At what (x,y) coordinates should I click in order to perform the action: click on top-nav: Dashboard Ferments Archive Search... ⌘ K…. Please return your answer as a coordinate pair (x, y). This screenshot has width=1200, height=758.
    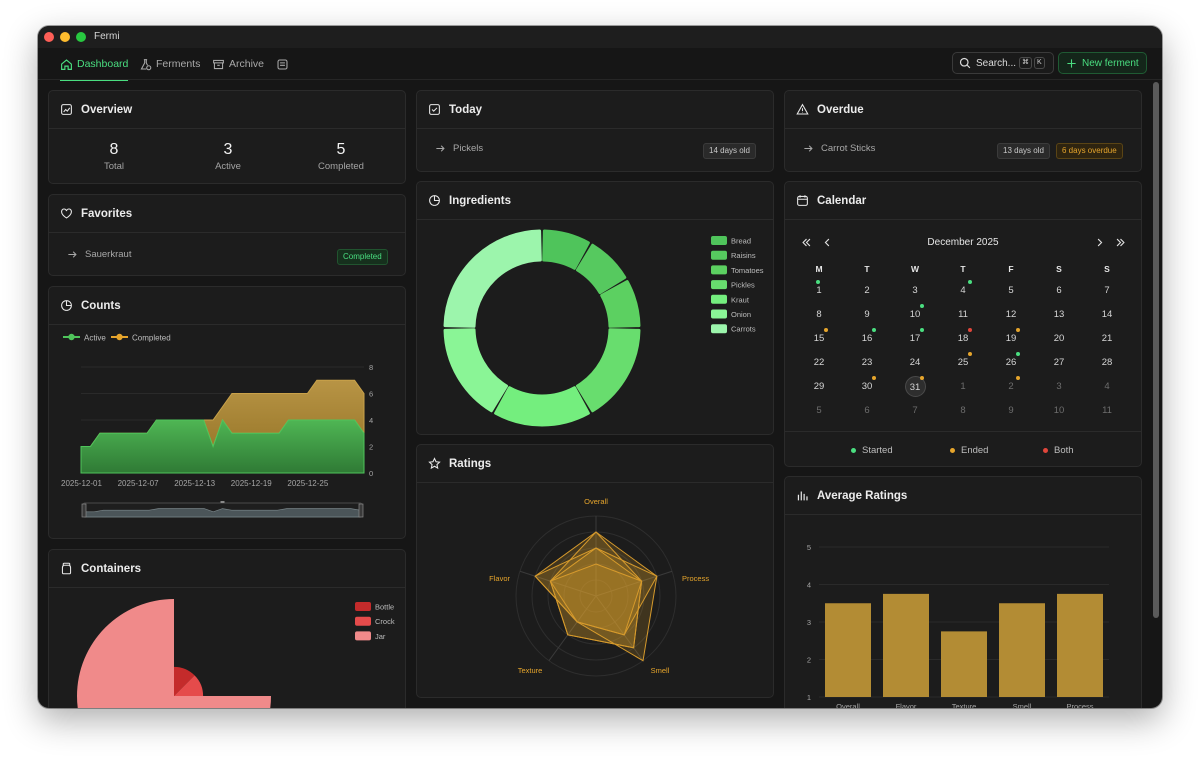
    Looking at the image, I should click on (600, 64).